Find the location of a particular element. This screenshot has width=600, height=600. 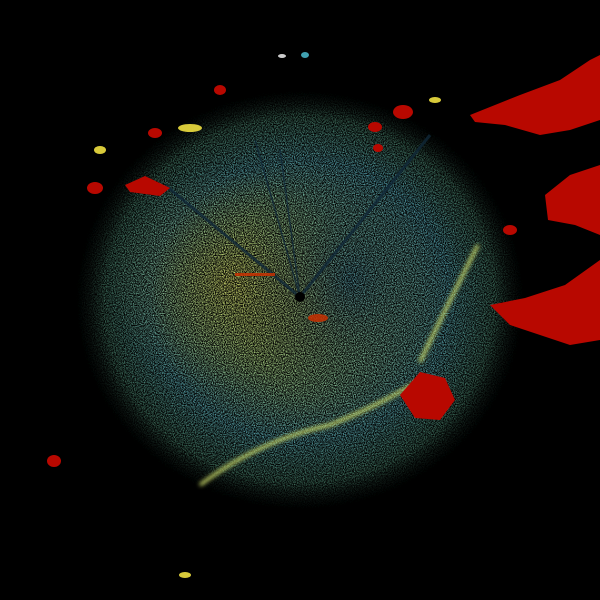

radar-site is located at coordinates (300, 297).